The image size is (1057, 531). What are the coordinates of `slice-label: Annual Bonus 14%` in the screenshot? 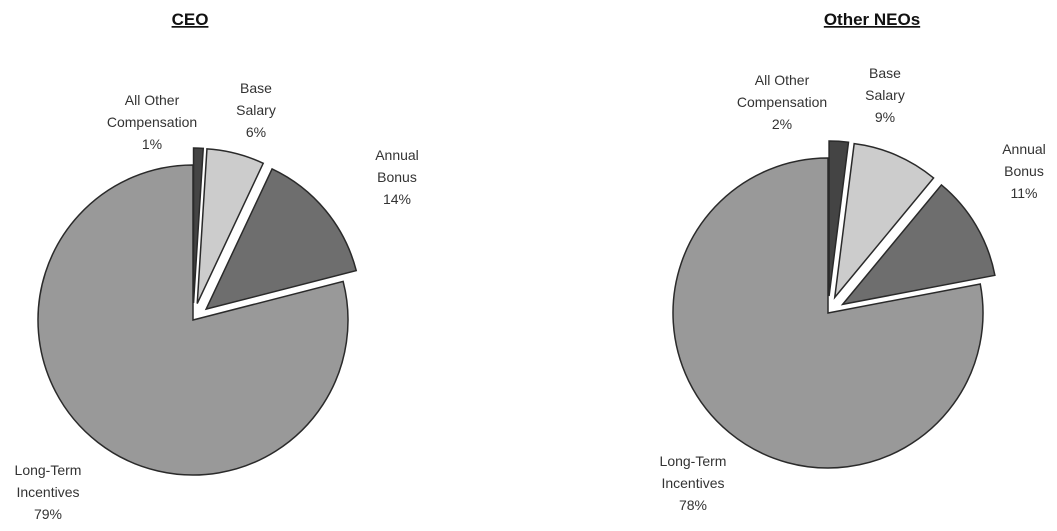 It's located at (397, 177).